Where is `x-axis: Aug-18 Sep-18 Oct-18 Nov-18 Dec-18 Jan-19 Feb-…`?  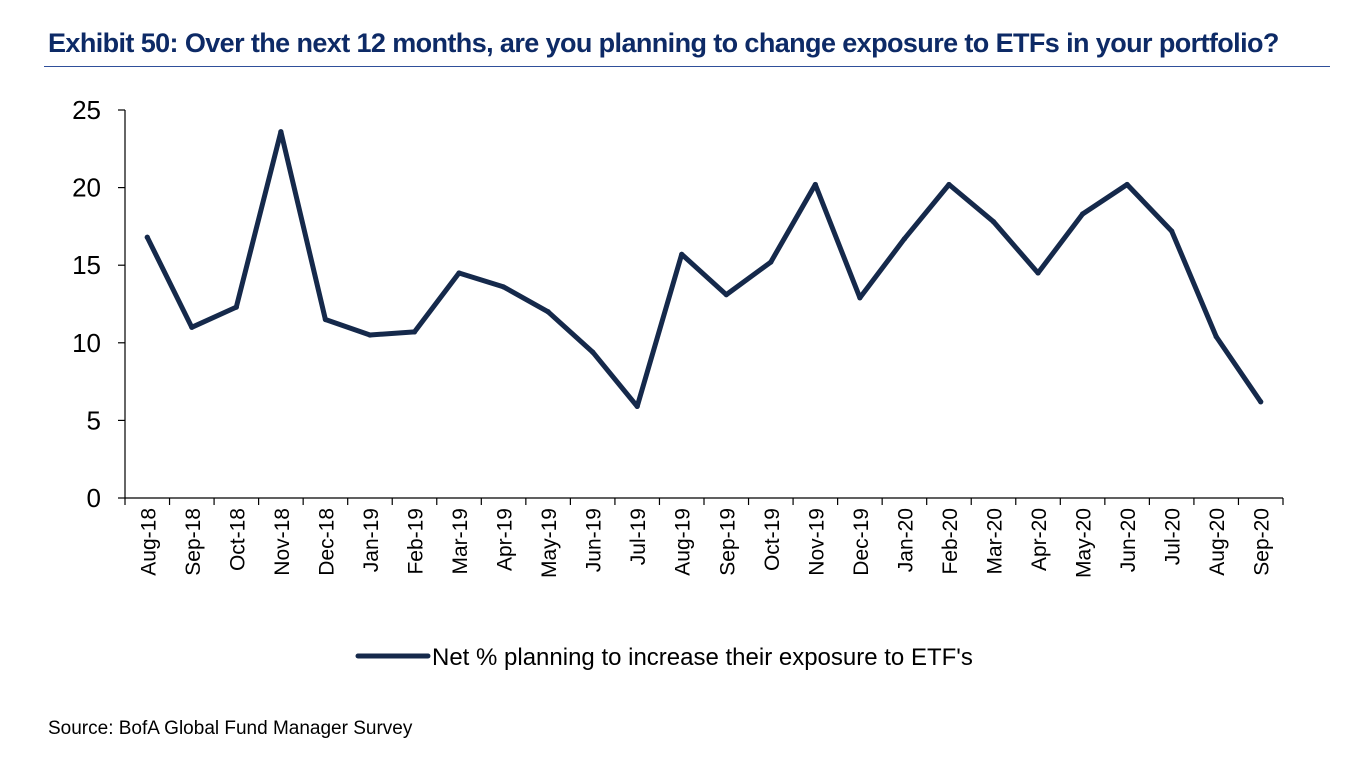
x-axis: Aug-18 Sep-18 Oct-18 Nov-18 Dec-18 Jan-19 Feb-… is located at coordinates (704, 537).